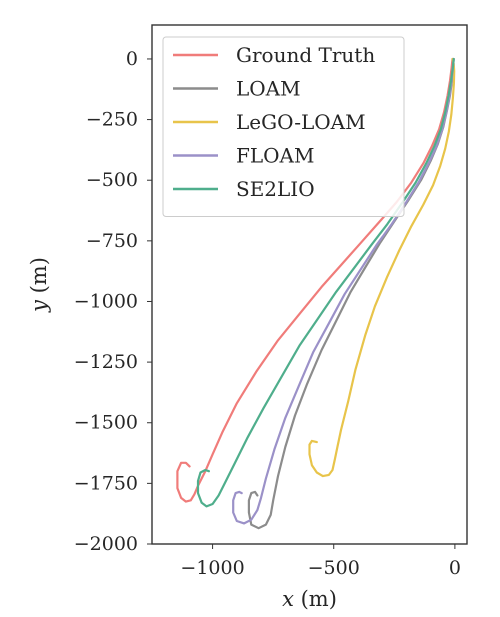 Image resolution: width=500 pixels, height=617 pixels. What do you see at coordinates (305, 55) in the screenshot?
I see `legend-label: Ground Truth` at bounding box center [305, 55].